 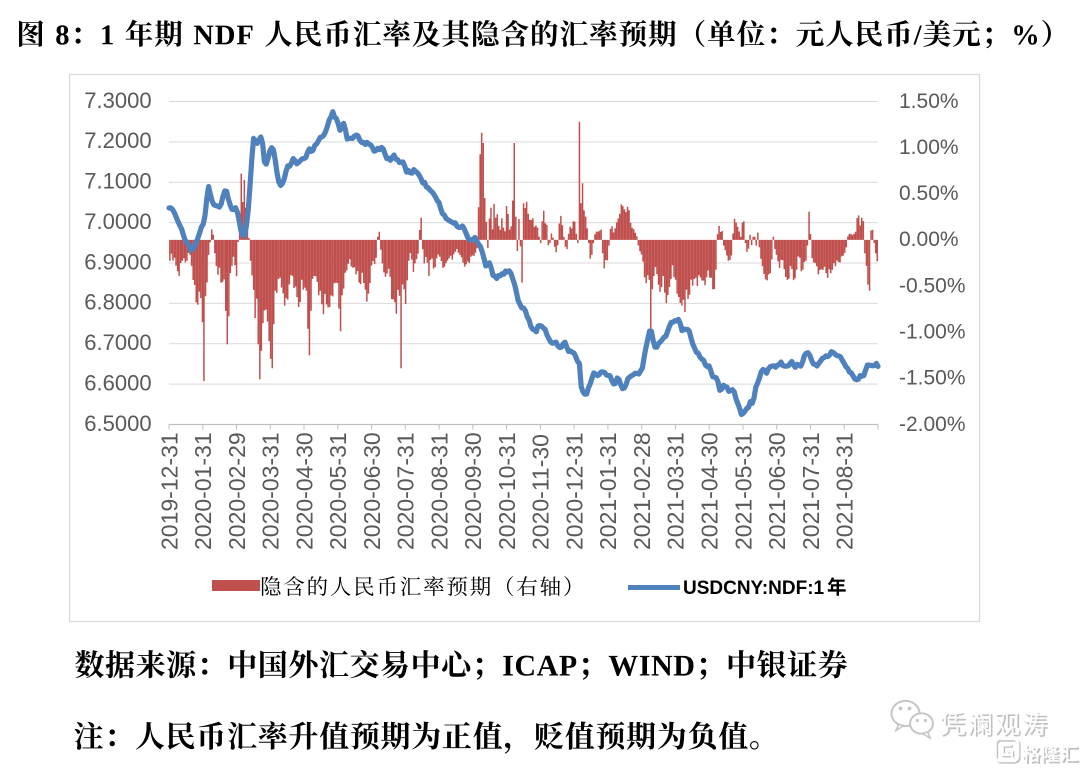 What do you see at coordinates (608, 491) in the screenshot?
I see `svg-text: 2021-01-31` at bounding box center [608, 491].